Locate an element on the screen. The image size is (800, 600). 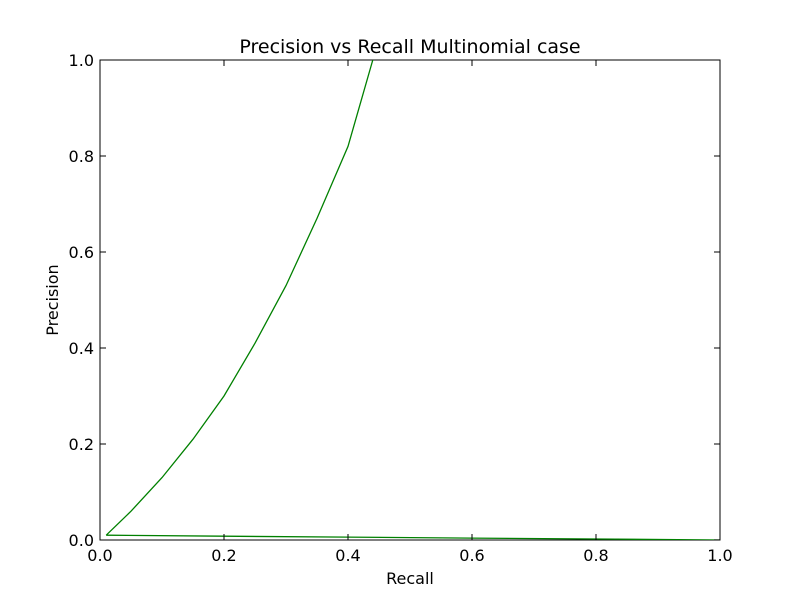
chart-title: Precision vs Recall Multinomial case is located at coordinates (409, 47).